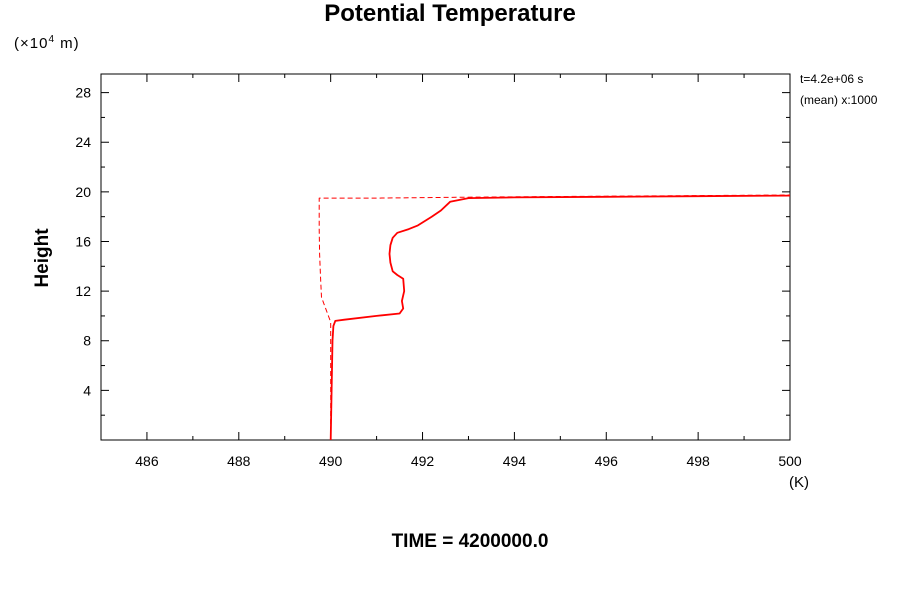 This screenshot has width=900, height=600. I want to click on y-tick-label: 28, so click(83, 93).